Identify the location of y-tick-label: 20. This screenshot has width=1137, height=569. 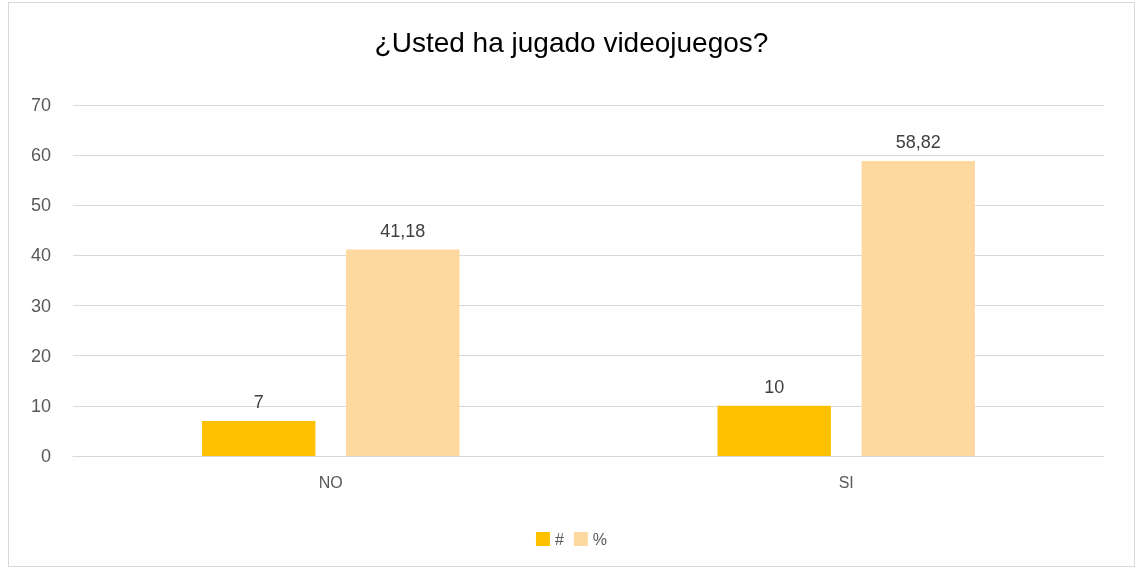
(40, 355).